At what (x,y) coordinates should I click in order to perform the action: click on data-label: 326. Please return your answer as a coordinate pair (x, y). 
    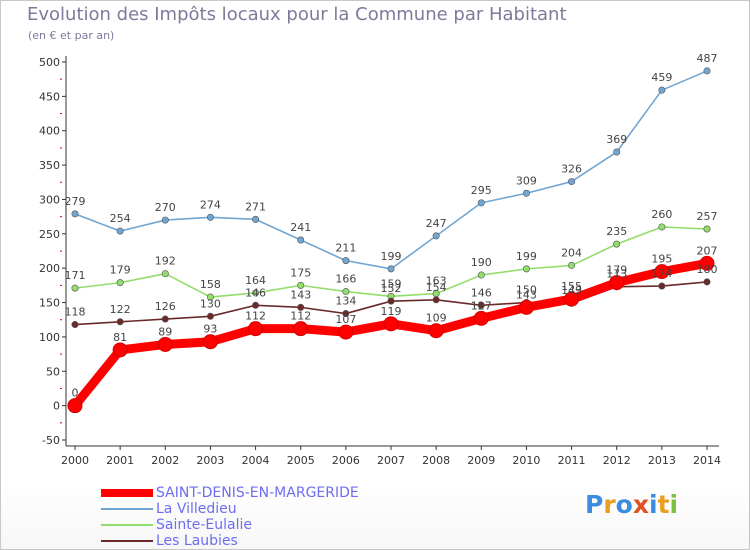
    Looking at the image, I should click on (571, 169).